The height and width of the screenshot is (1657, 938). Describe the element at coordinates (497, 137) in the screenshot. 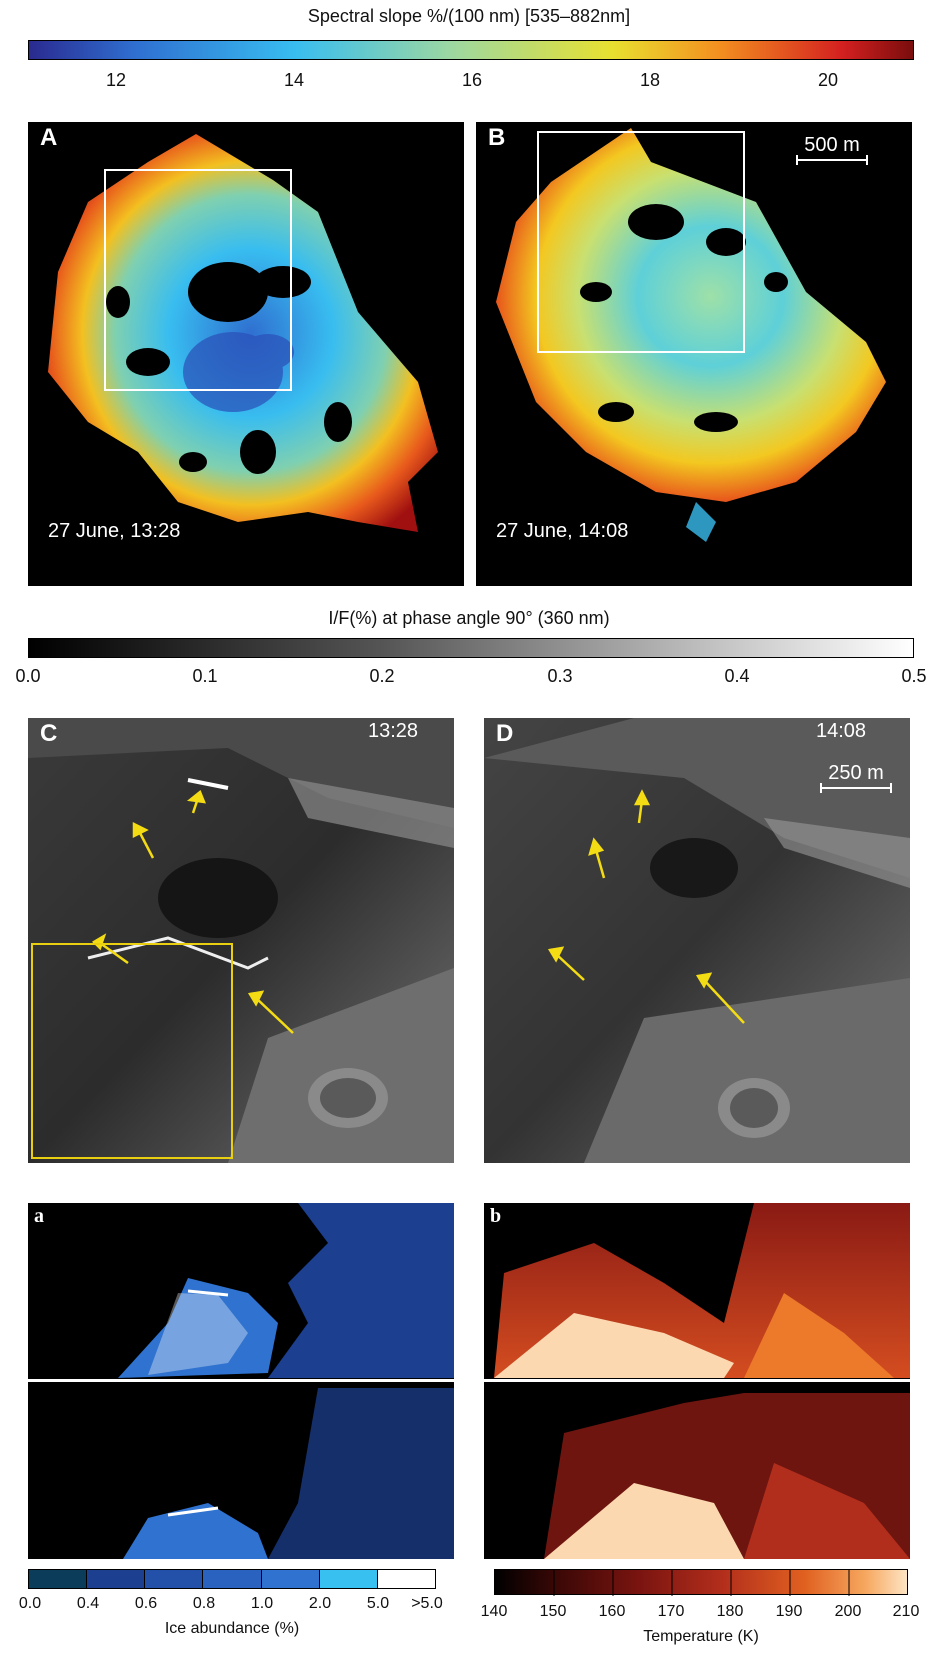

I see `panel-label-B: B` at that location.